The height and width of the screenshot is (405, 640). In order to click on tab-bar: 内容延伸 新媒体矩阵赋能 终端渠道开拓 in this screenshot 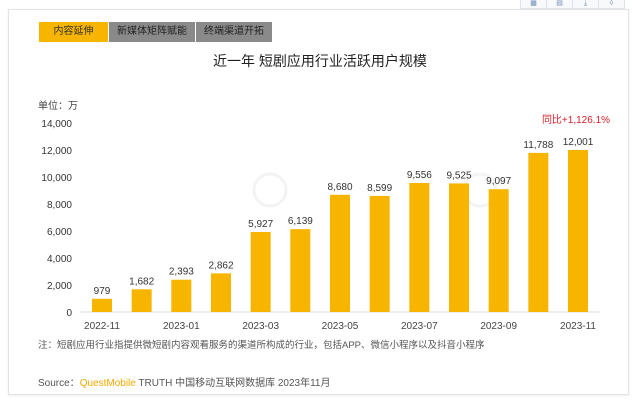, I will do `click(156, 32)`.